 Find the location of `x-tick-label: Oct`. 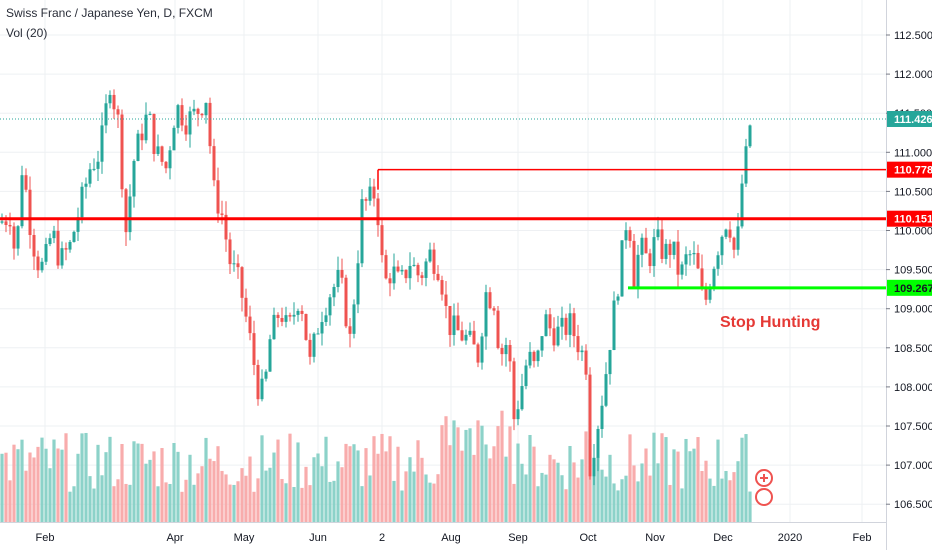

x-tick-label: Oct is located at coordinates (587, 538).